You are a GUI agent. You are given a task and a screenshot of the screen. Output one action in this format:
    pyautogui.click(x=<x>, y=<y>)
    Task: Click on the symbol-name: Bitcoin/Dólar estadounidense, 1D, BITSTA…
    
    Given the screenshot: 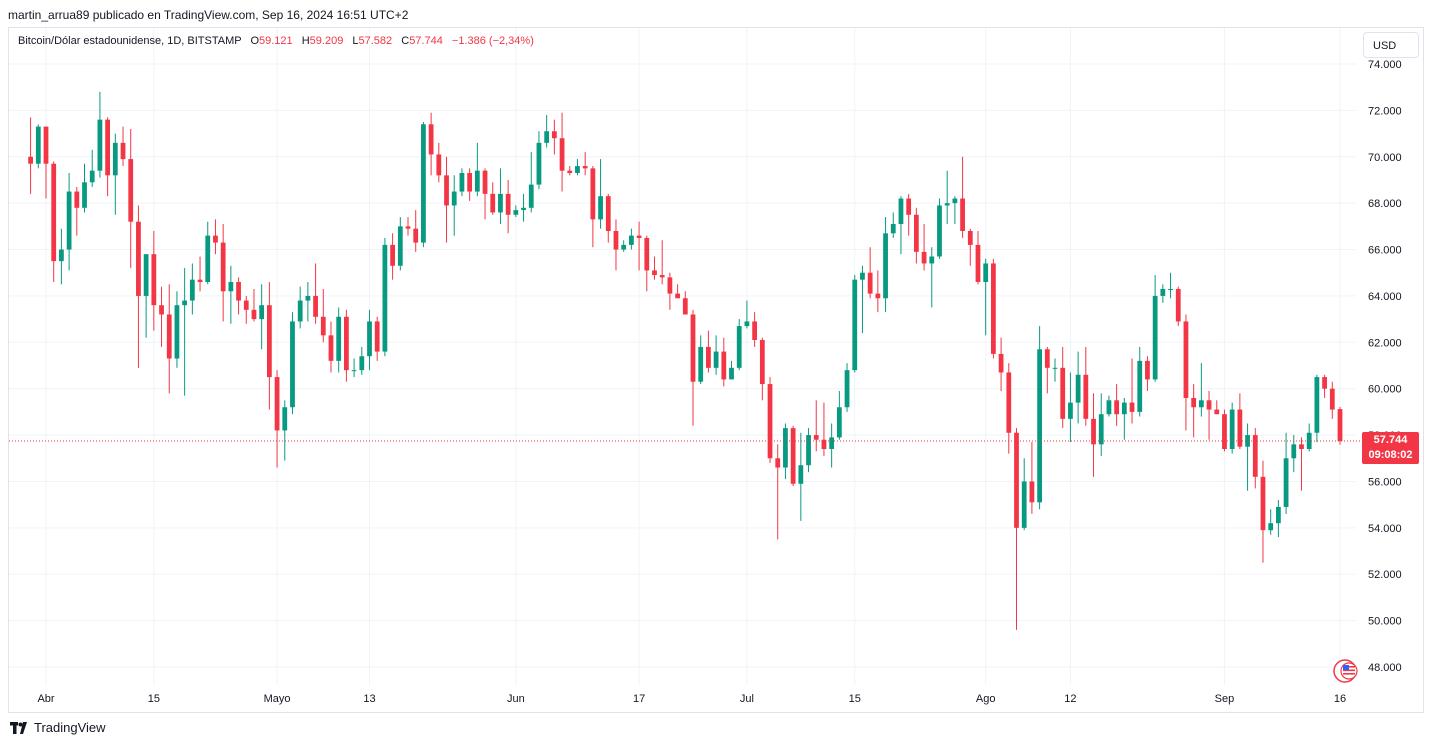 What is the action you would take?
    pyautogui.click(x=130, y=41)
    